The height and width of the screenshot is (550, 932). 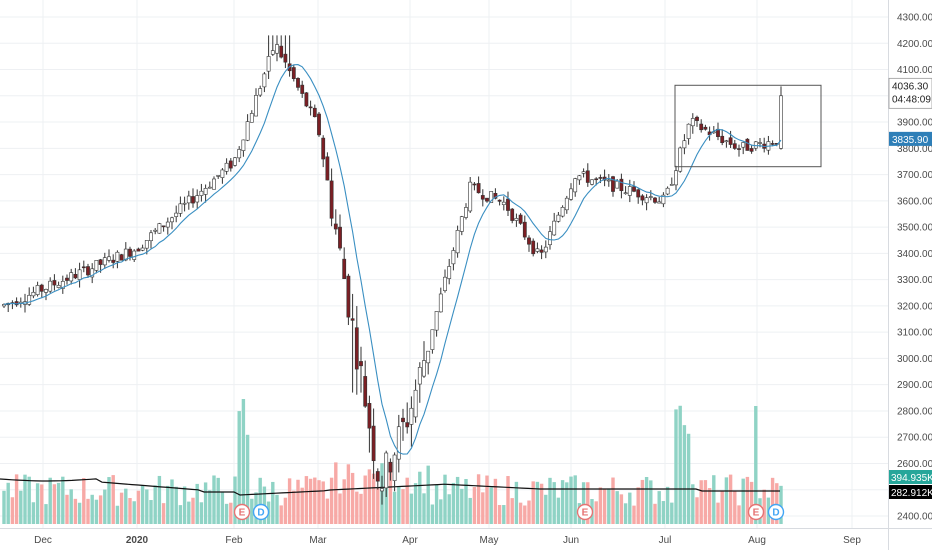 I want to click on price-tick-label: 2700.00, so click(x=914, y=438).